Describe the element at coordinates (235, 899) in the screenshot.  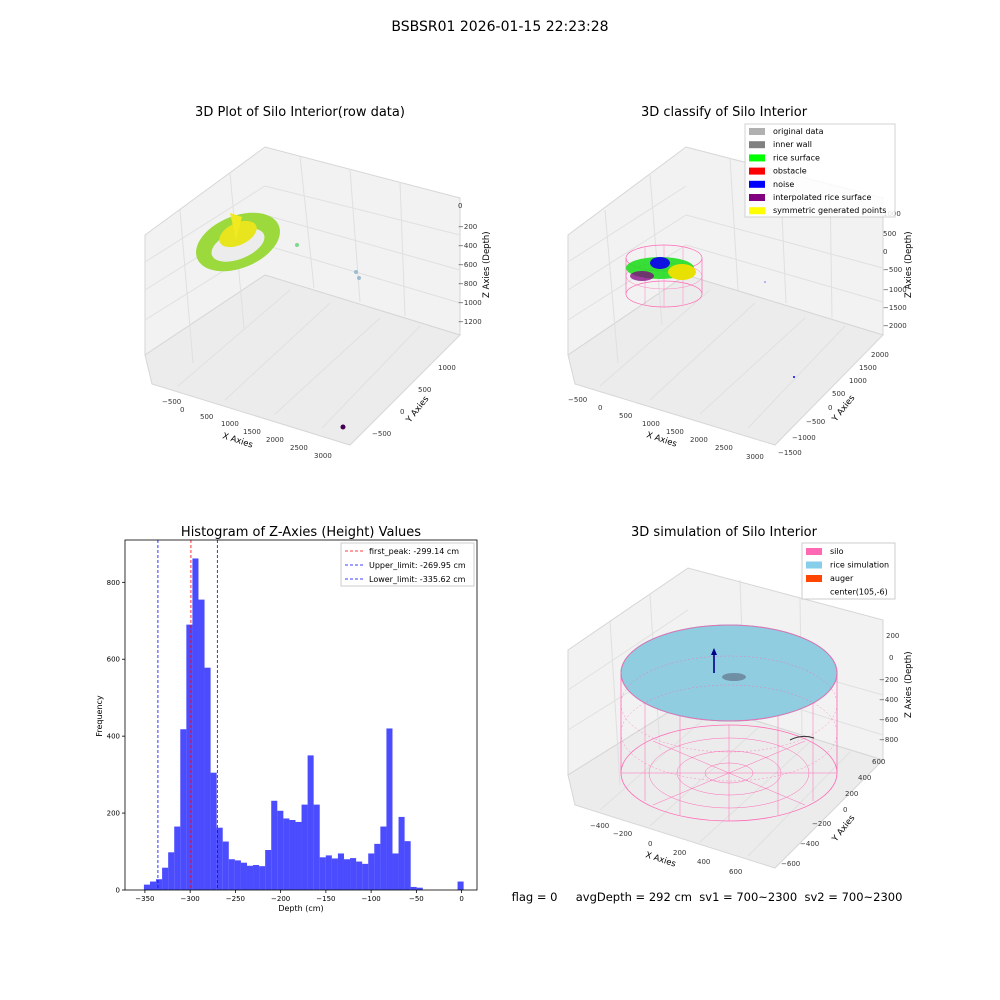
I see `hist-xtick-label: −250` at that location.